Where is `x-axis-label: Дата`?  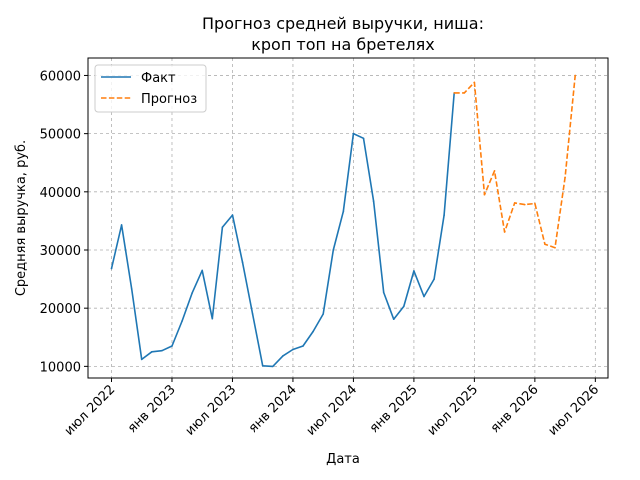
x-axis-label: Дата is located at coordinates (343, 459).